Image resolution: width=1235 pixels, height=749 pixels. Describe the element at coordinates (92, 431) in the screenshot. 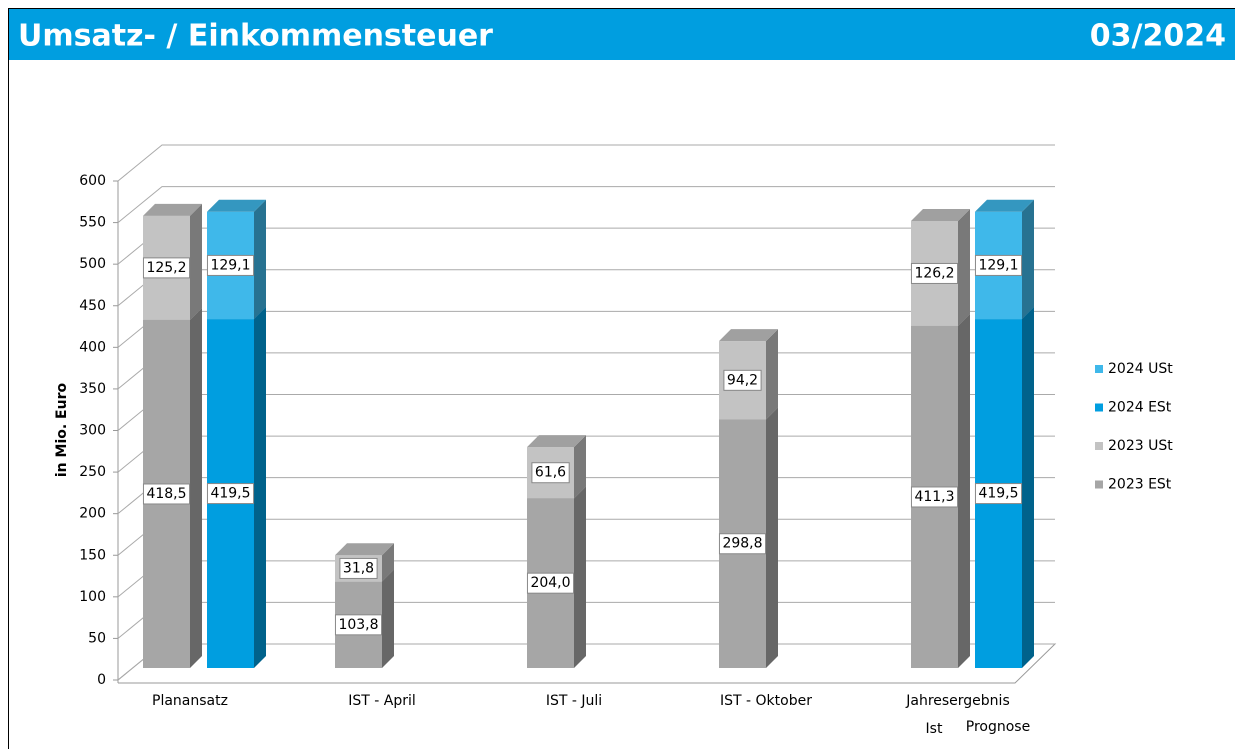

I see `y-tick-label: 300` at that location.